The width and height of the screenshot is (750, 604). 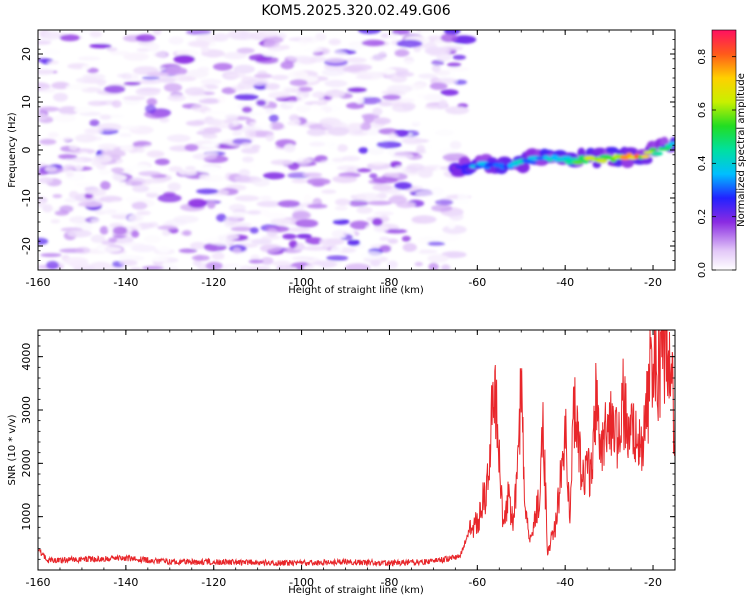 What do you see at coordinates (12, 150) in the screenshot?
I see `spectrogram-y-label: Frequency (Hz)` at bounding box center [12, 150].